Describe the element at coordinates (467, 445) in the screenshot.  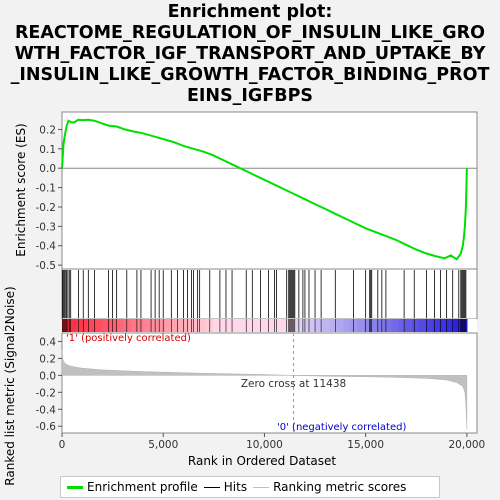
I see `x-tick-label: 20,000` at that location.